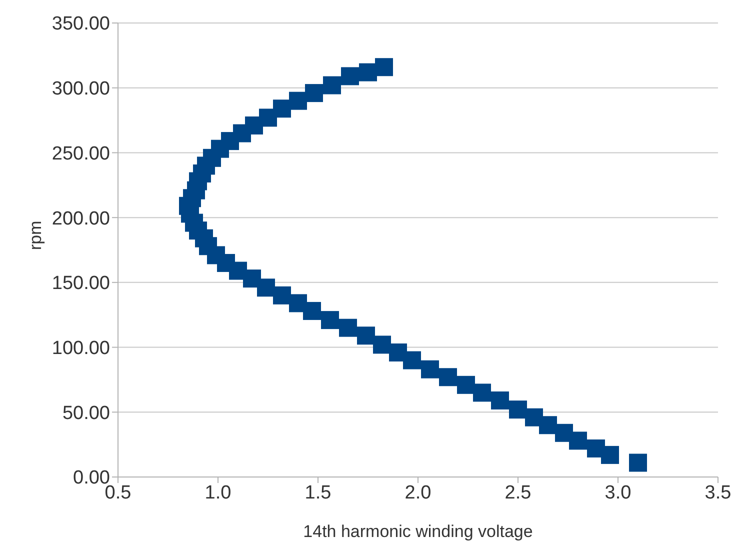 This screenshot has height=560, width=751. What do you see at coordinates (81, 153) in the screenshot?
I see `y-tick-label: 250.00` at bounding box center [81, 153].